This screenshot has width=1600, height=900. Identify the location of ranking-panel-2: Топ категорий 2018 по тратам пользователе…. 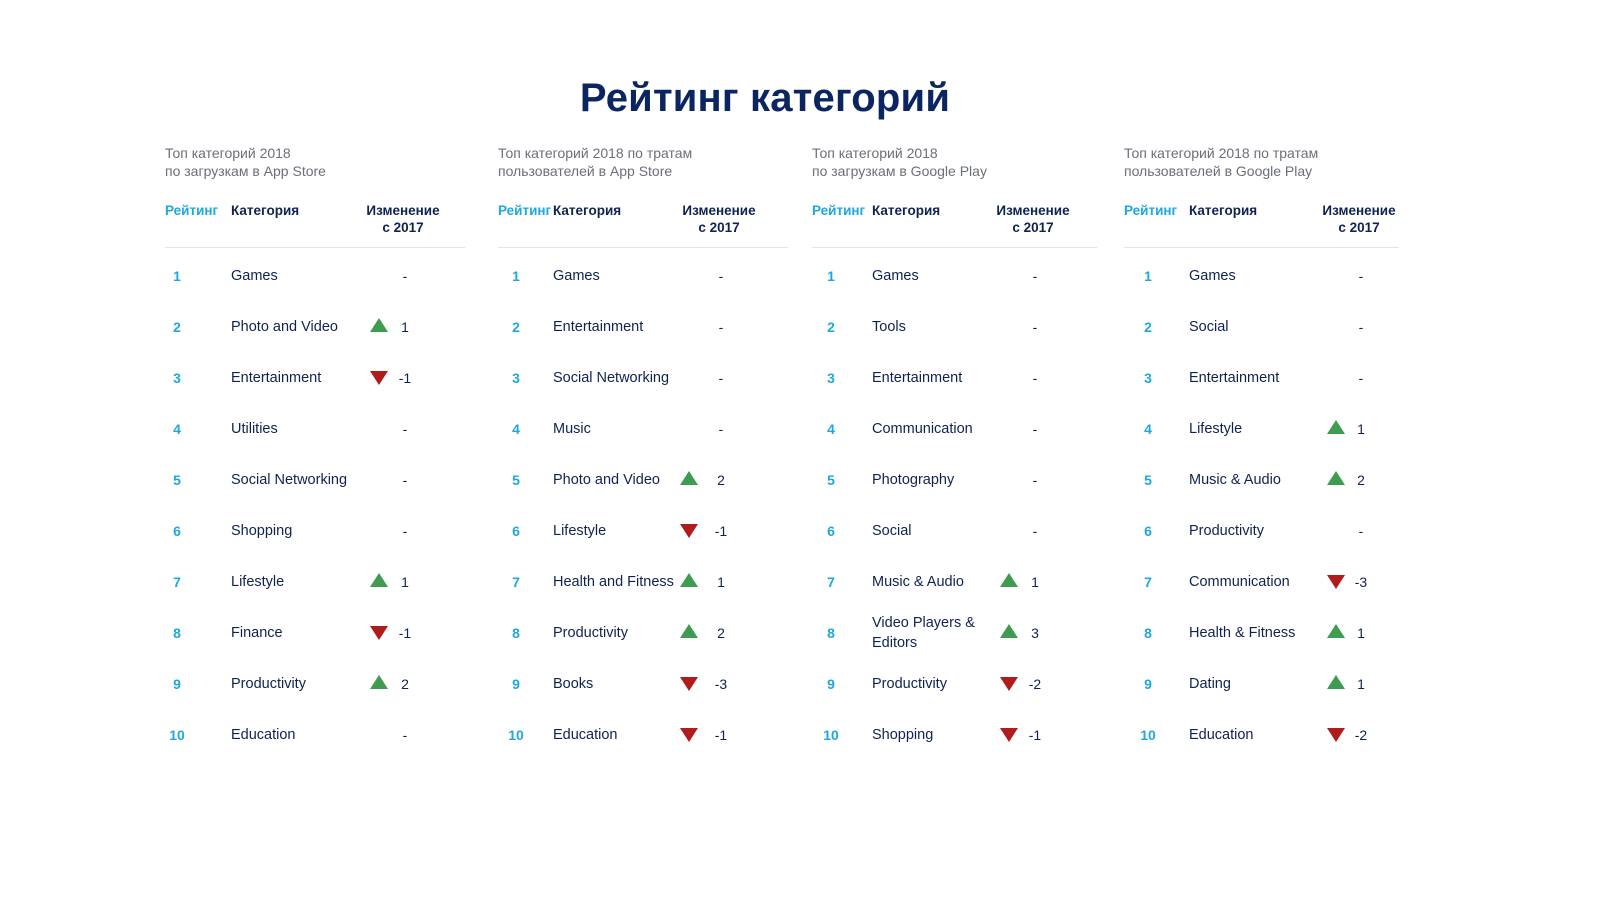
(653, 464).